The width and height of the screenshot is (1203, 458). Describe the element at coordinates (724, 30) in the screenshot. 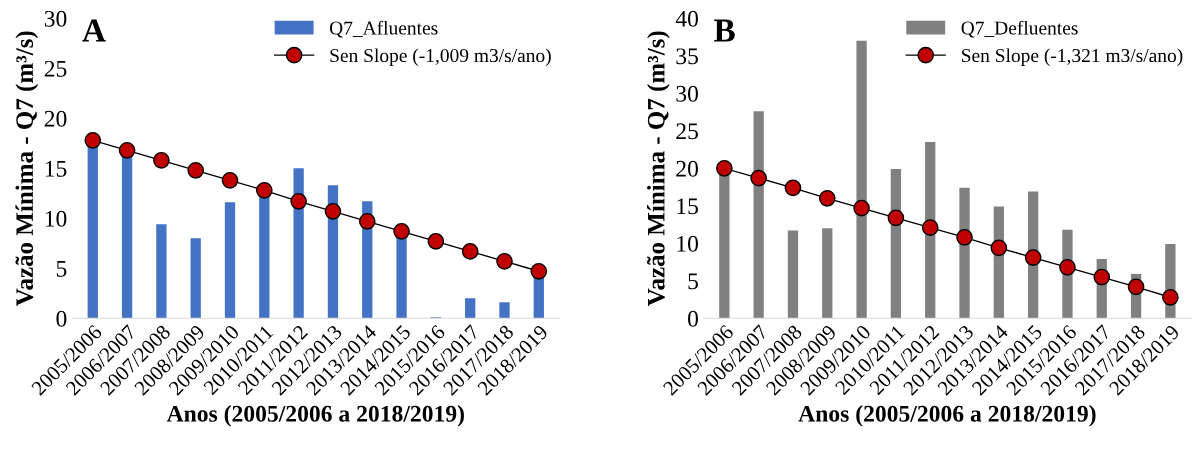

I see `chart-title: B` at that location.